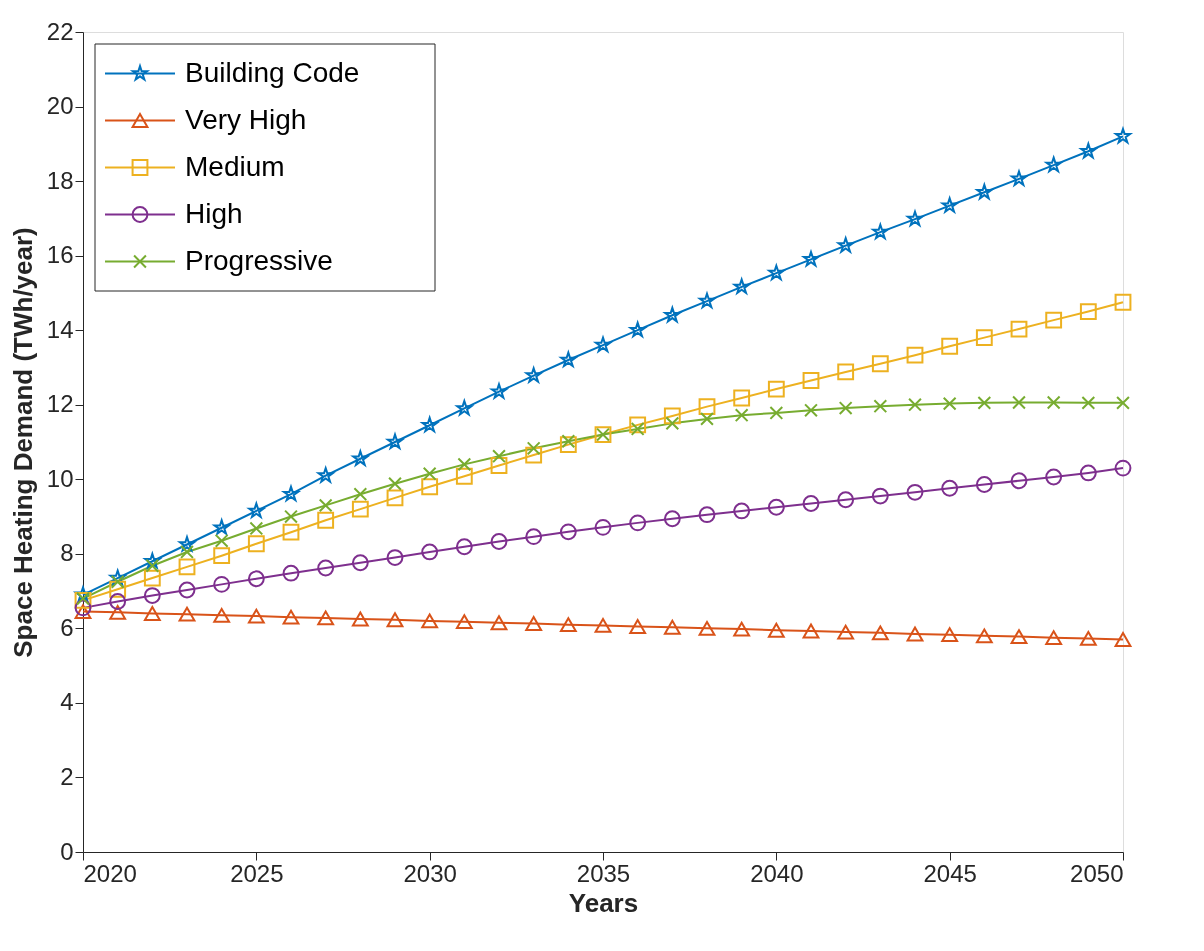 Image resolution: width=1204 pixels, height=951 pixels. What do you see at coordinates (235, 166) in the screenshot?
I see `legend-label: Medium` at bounding box center [235, 166].